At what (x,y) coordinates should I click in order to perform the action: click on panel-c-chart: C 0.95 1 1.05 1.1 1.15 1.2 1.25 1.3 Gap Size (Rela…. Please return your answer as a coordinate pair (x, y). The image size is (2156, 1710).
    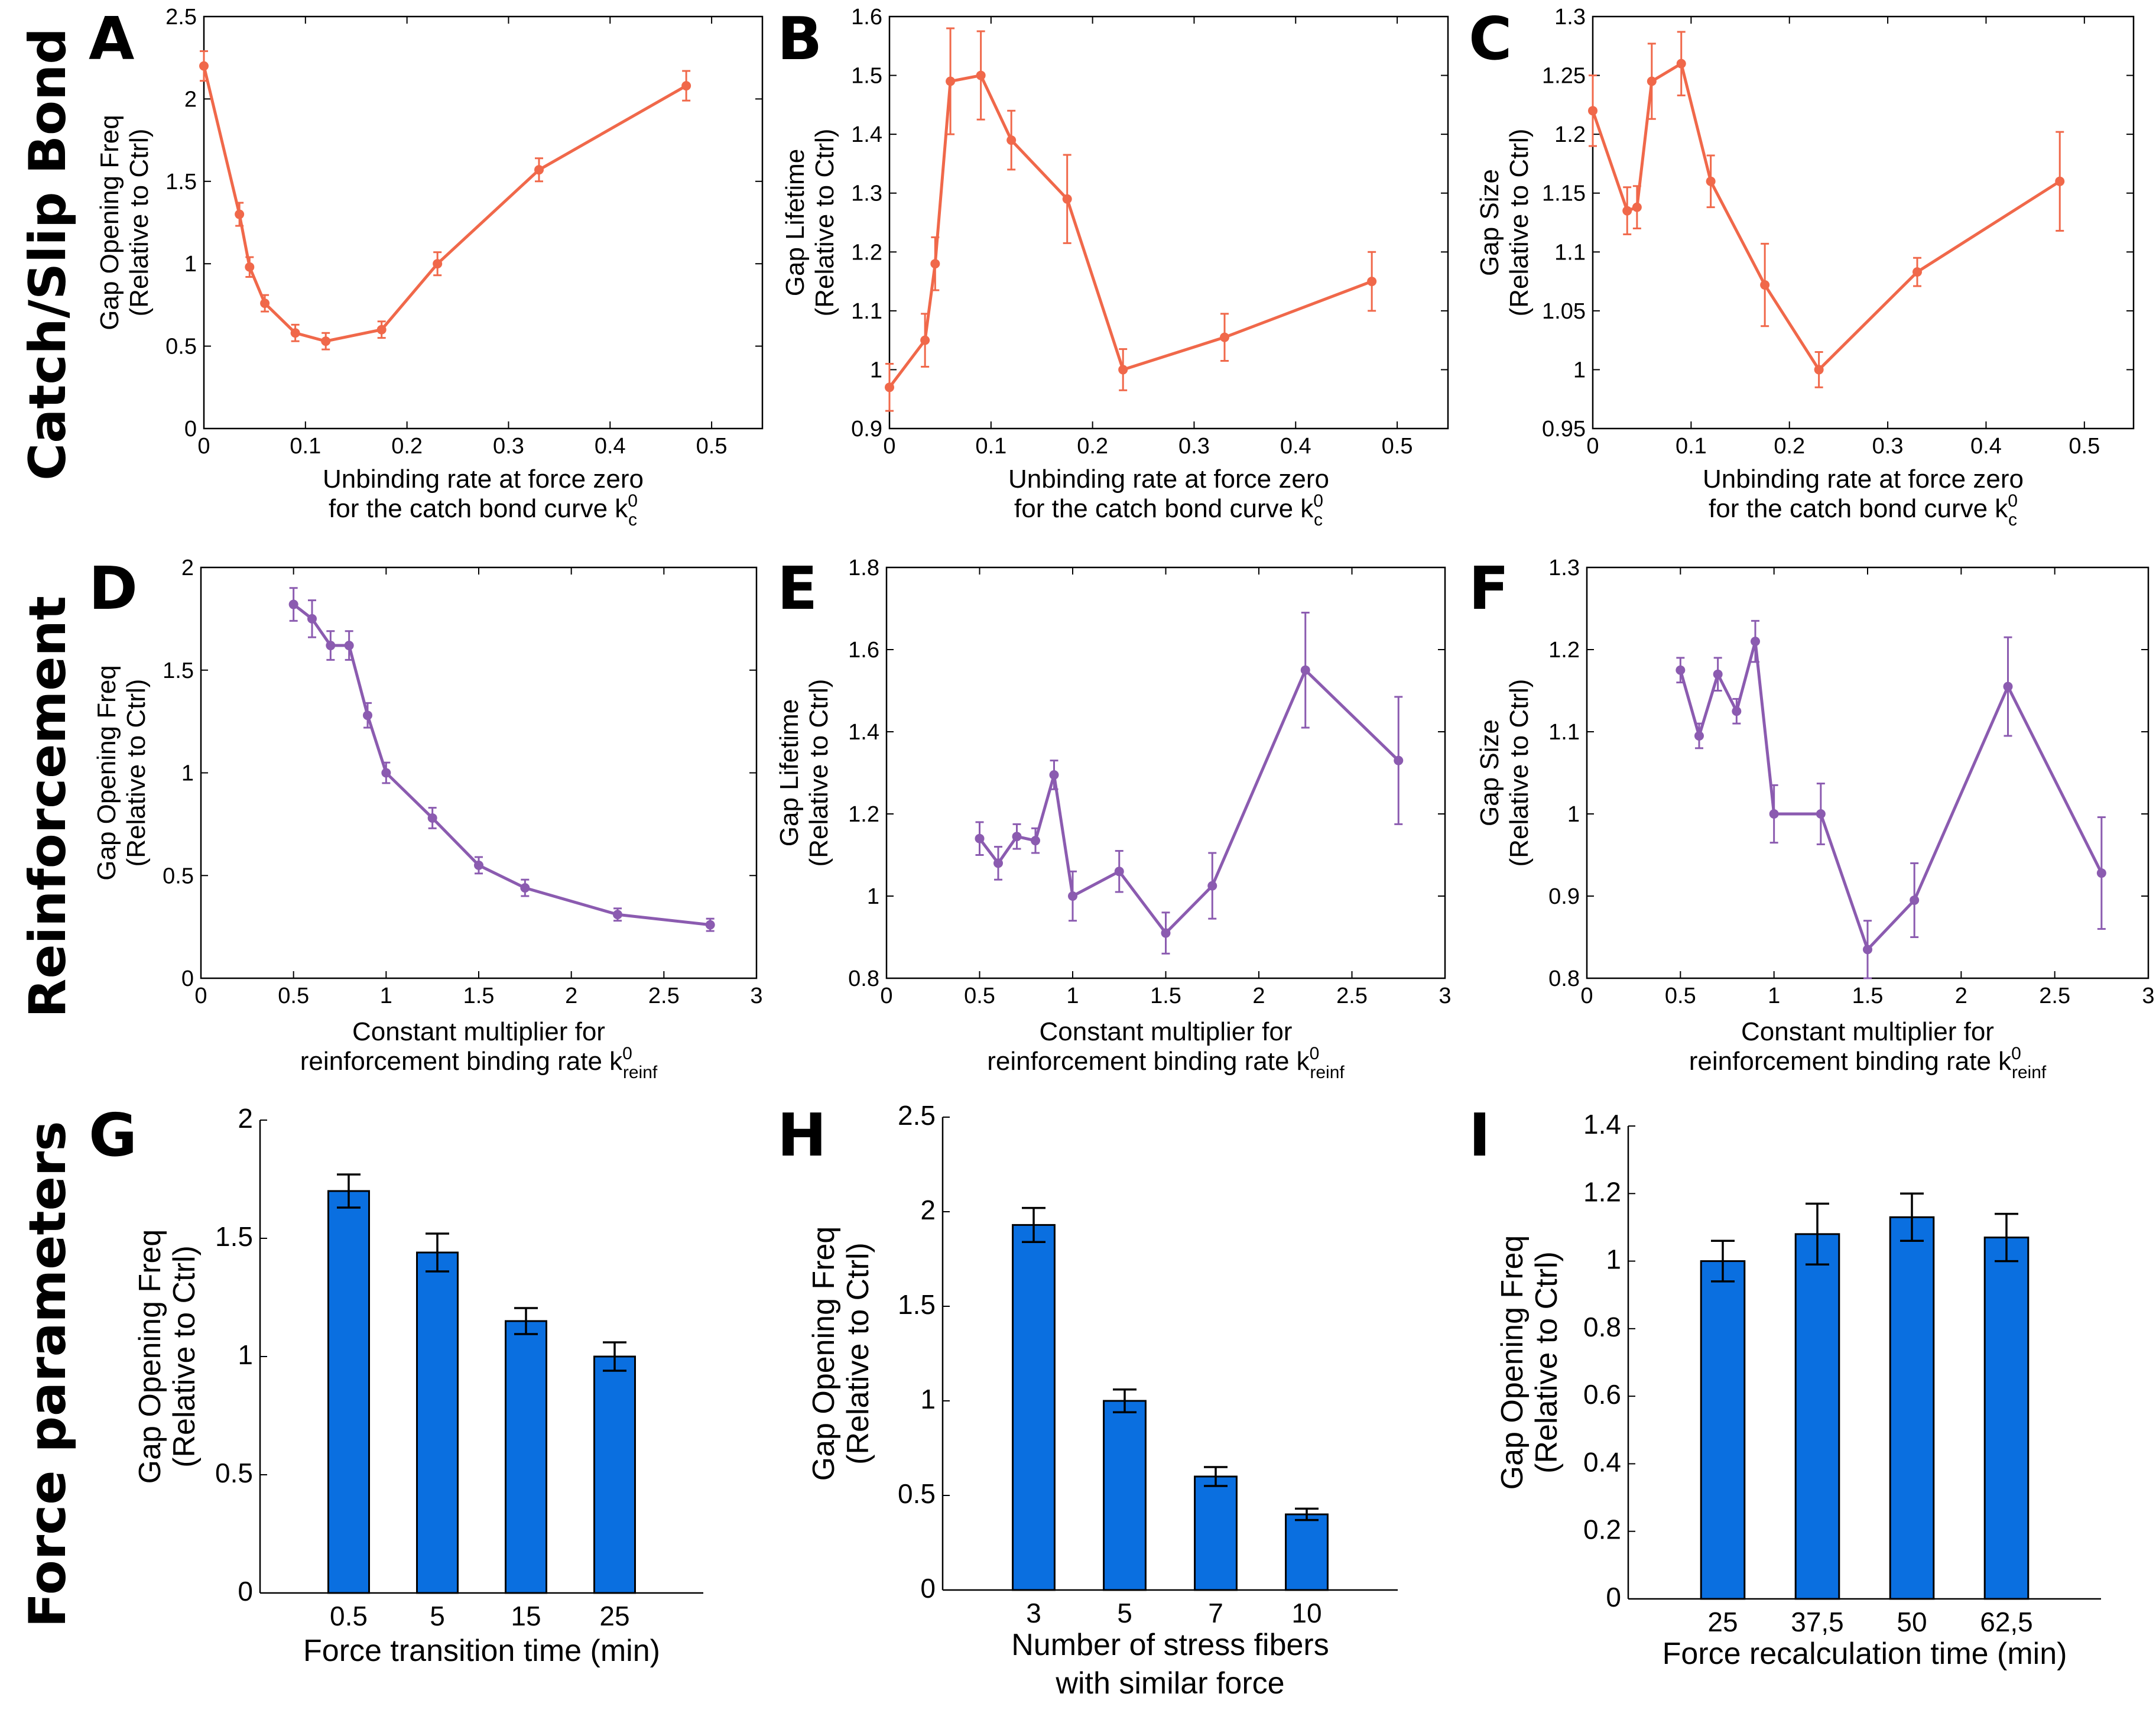
    Looking at the image, I should click on (1802, 267).